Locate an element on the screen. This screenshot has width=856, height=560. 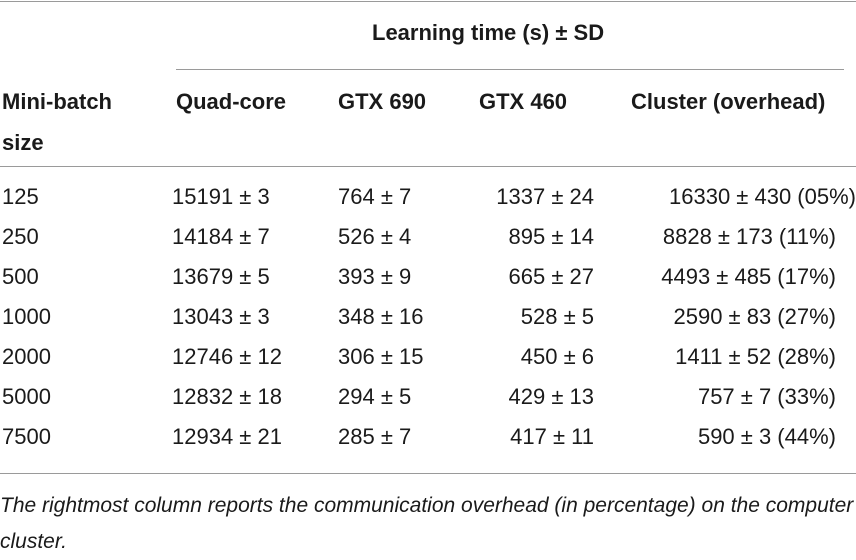
cell-quad-core: 14184 ± 7 is located at coordinates (221, 236).